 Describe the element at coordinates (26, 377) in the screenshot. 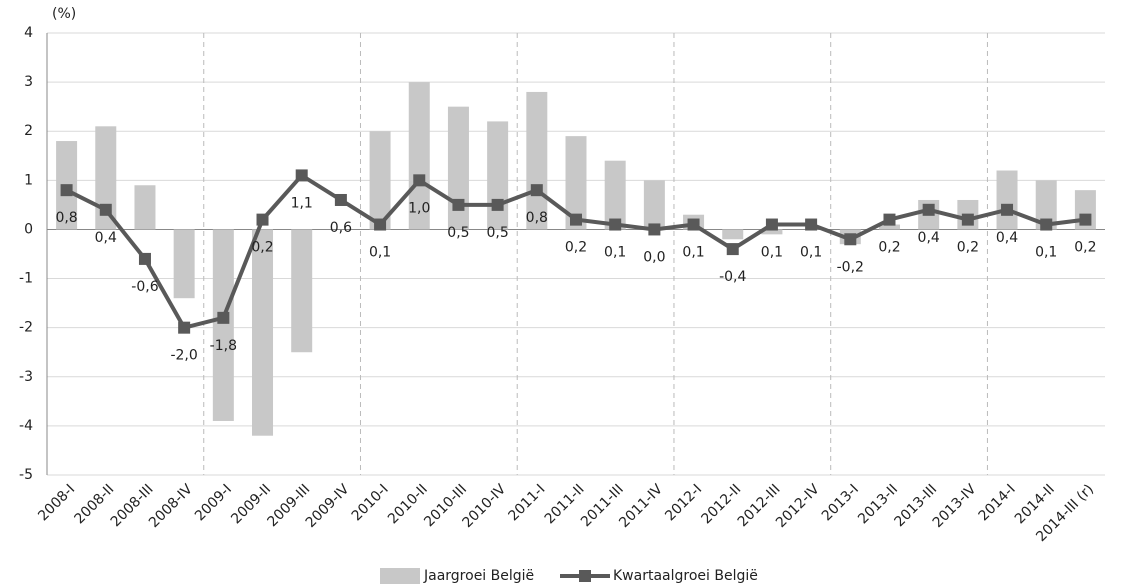

I see `y-tick-label: -3` at that location.